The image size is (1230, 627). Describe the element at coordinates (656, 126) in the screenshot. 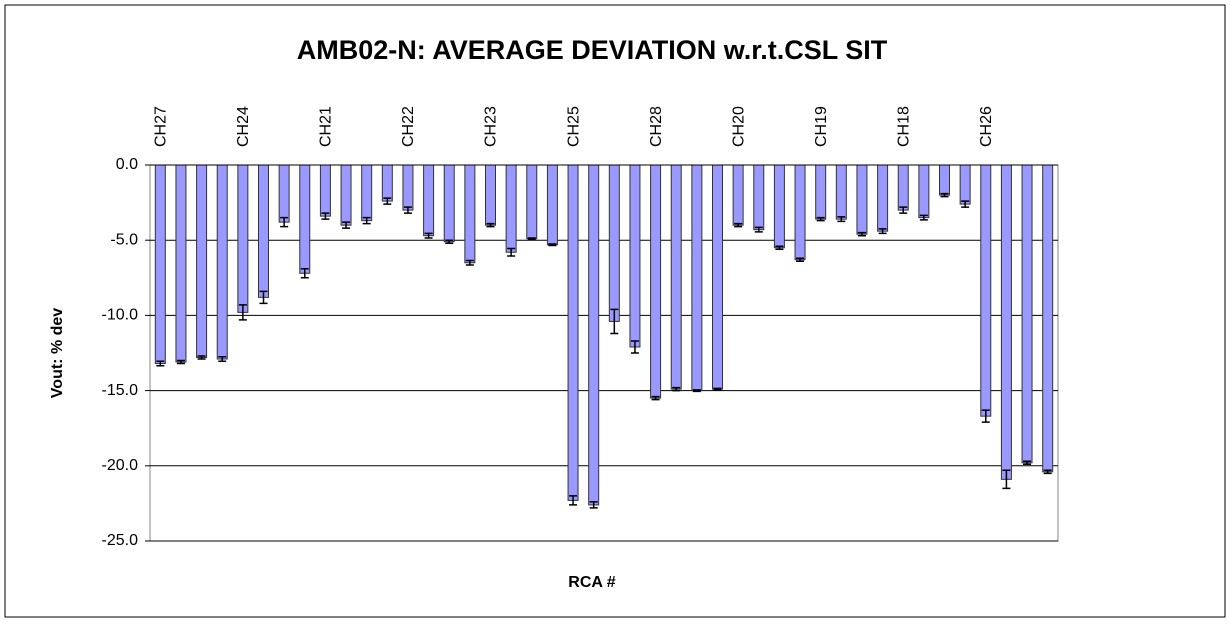

I see `x-tick-label: CH28` at that location.